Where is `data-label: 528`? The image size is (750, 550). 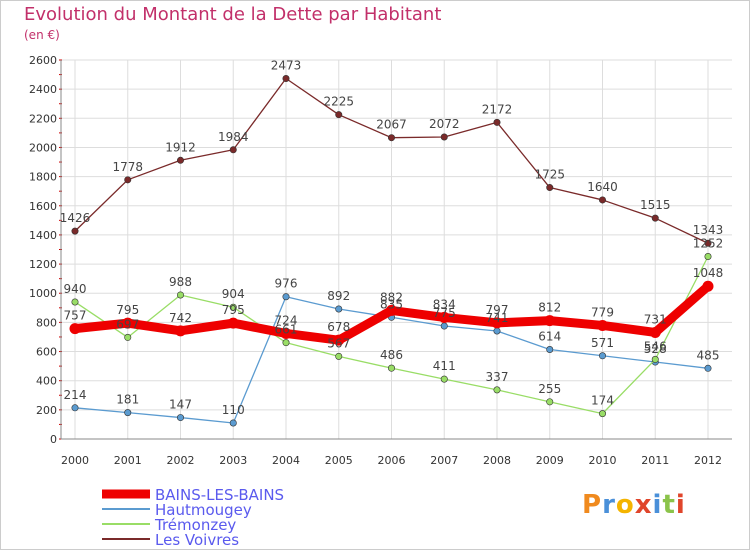
data-label: 528 is located at coordinates (655, 349).